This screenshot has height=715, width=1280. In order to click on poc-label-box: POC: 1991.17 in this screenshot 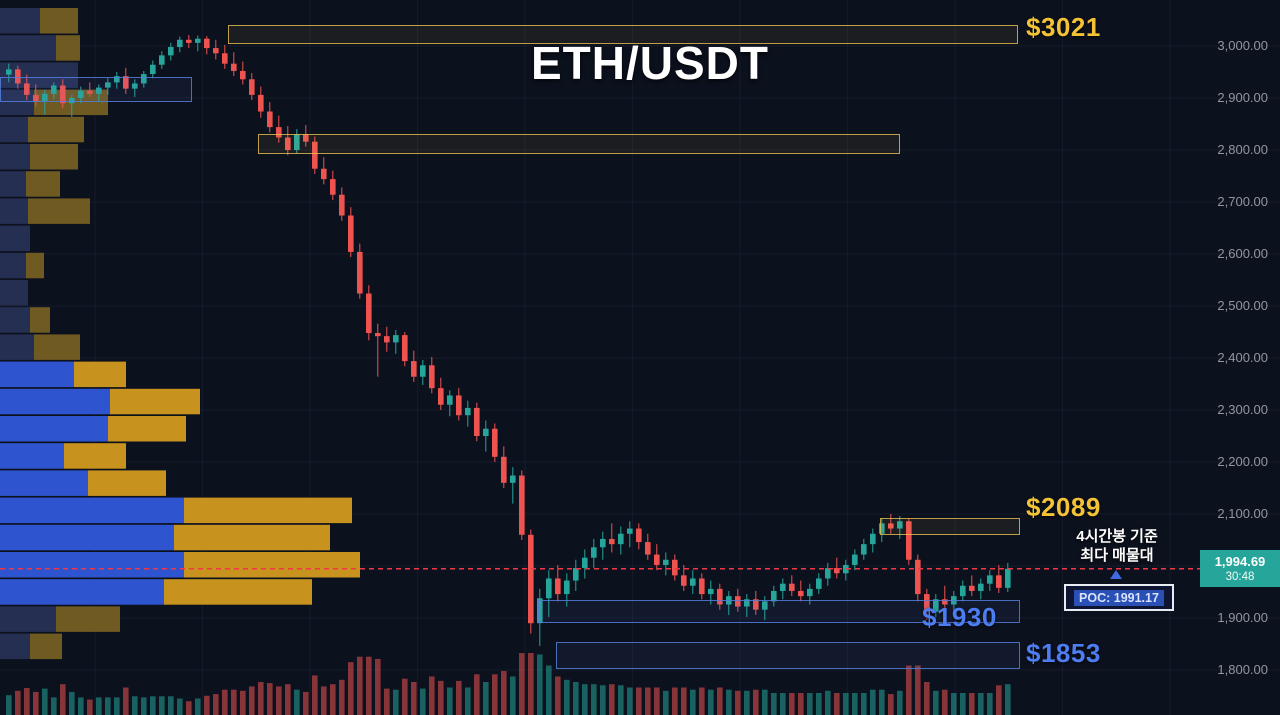, I will do `click(1119, 597)`.